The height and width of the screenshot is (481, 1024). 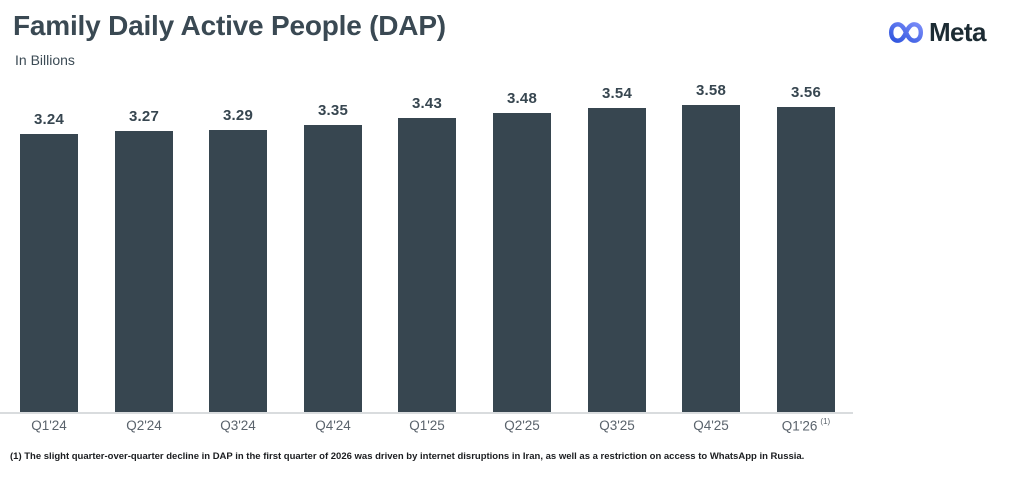 I want to click on chart-units-label: In Billions, so click(x=45, y=60).